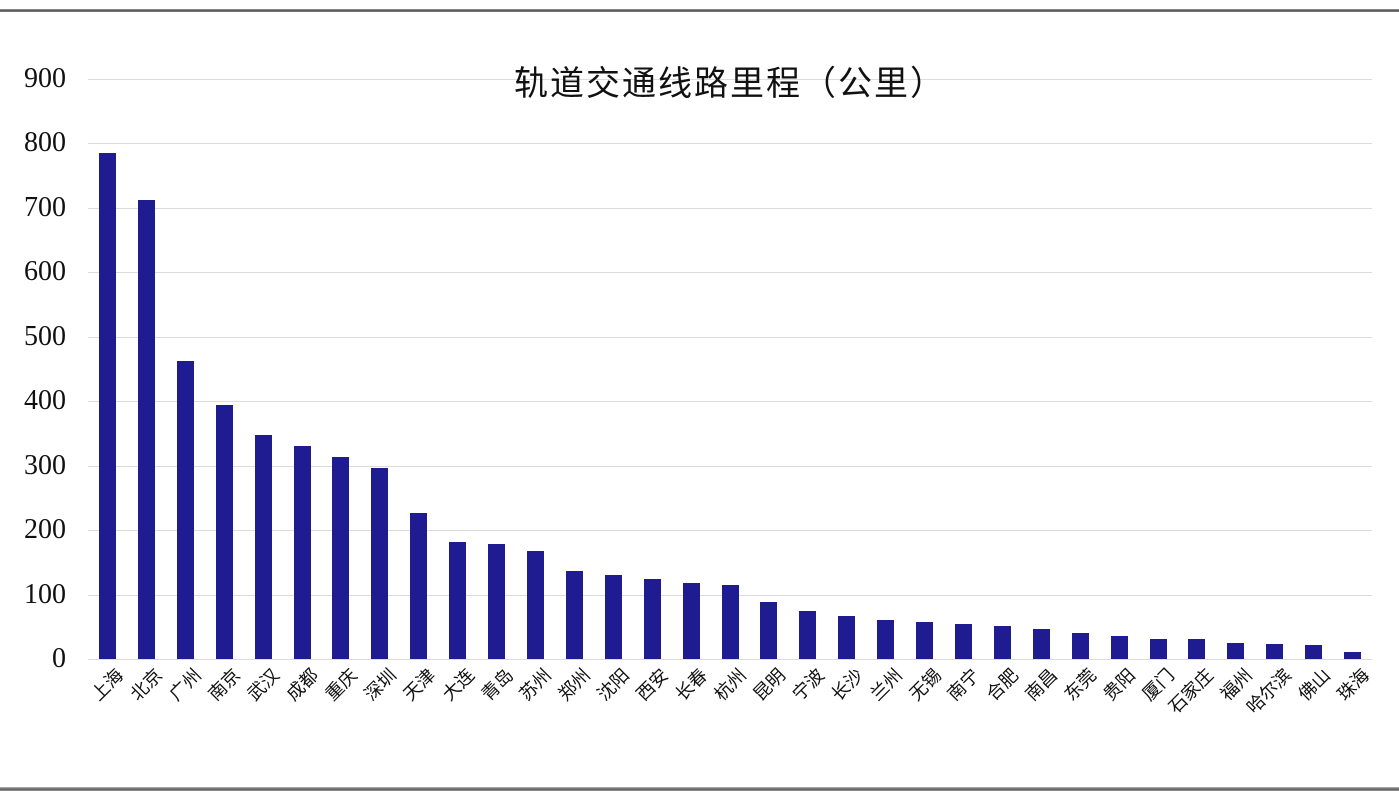  I want to click on y-axis-tick-label: 300, so click(45, 465).